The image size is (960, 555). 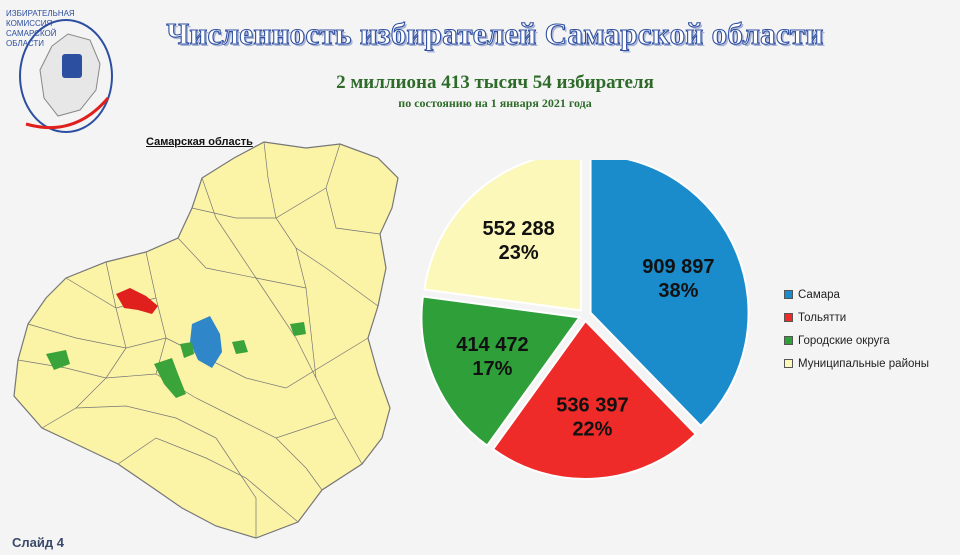 What do you see at coordinates (856, 317) in the screenshot?
I see `legend-item: Тольятти` at bounding box center [856, 317].